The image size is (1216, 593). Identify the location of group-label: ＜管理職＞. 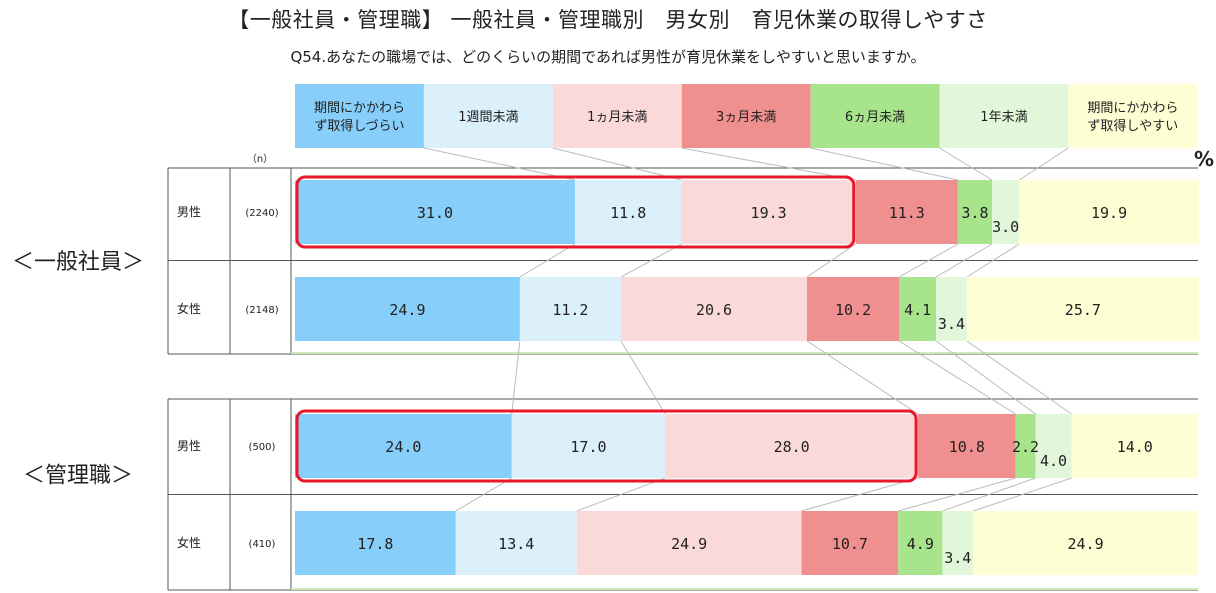
(78, 476).